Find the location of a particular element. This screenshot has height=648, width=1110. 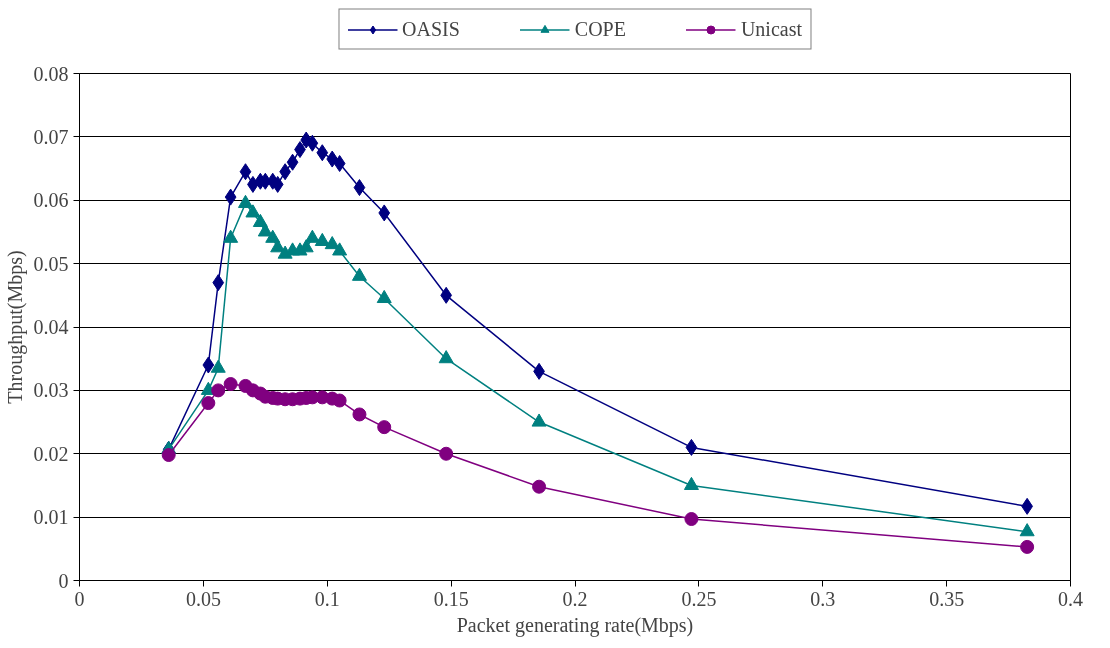

y-tick-label: 0.04 is located at coordinates (51, 327).